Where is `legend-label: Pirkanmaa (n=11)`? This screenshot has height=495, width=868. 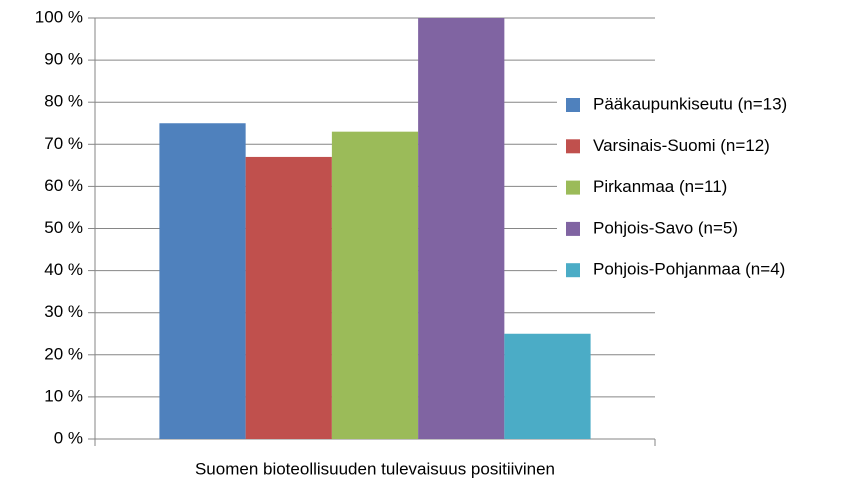 legend-label: Pirkanmaa (n=11) is located at coordinates (660, 186).